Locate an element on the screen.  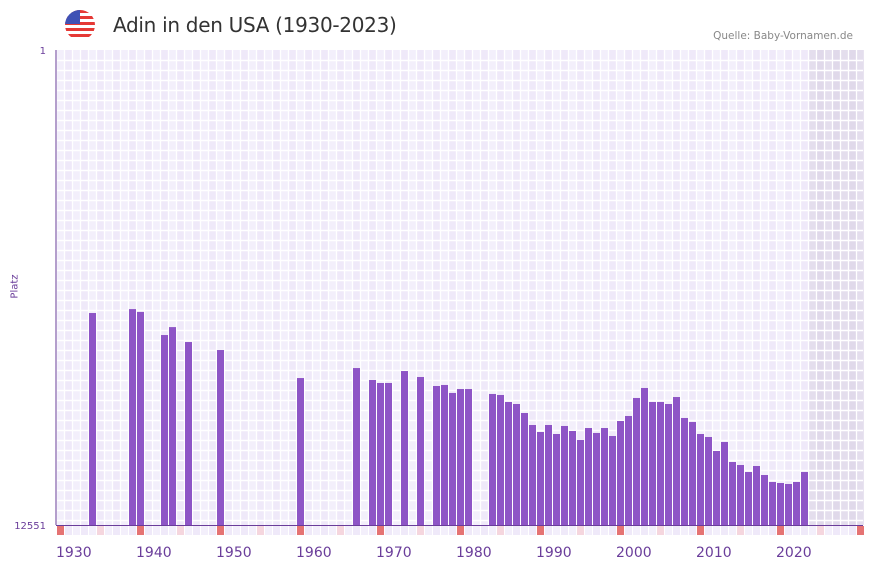
bar-2009 is located at coordinates (692, 473).